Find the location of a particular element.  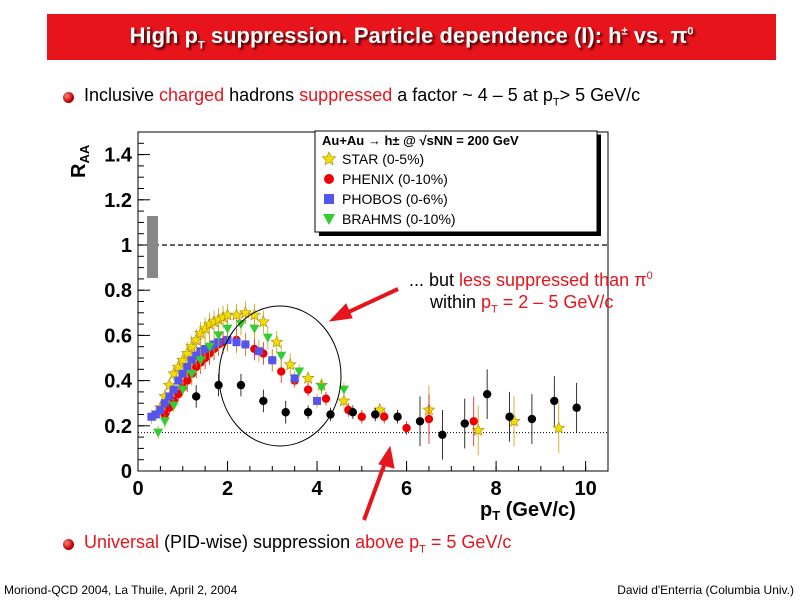

highlight-ellipse is located at coordinates (280, 376).